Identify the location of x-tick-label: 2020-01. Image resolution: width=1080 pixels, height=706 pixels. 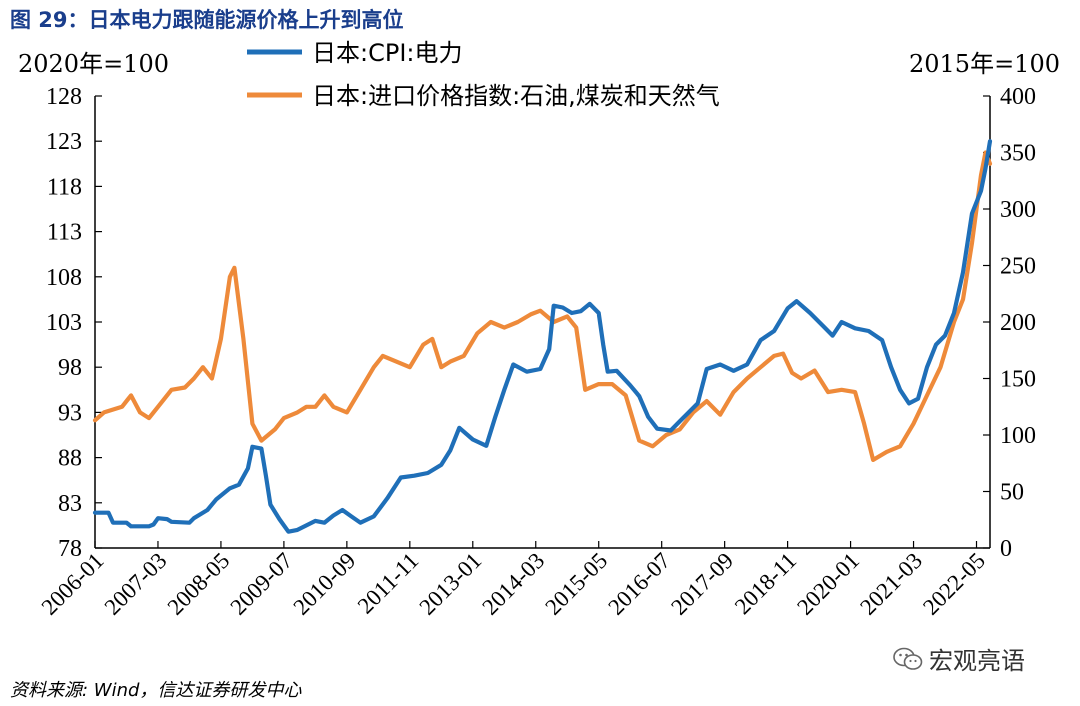
(828, 584).